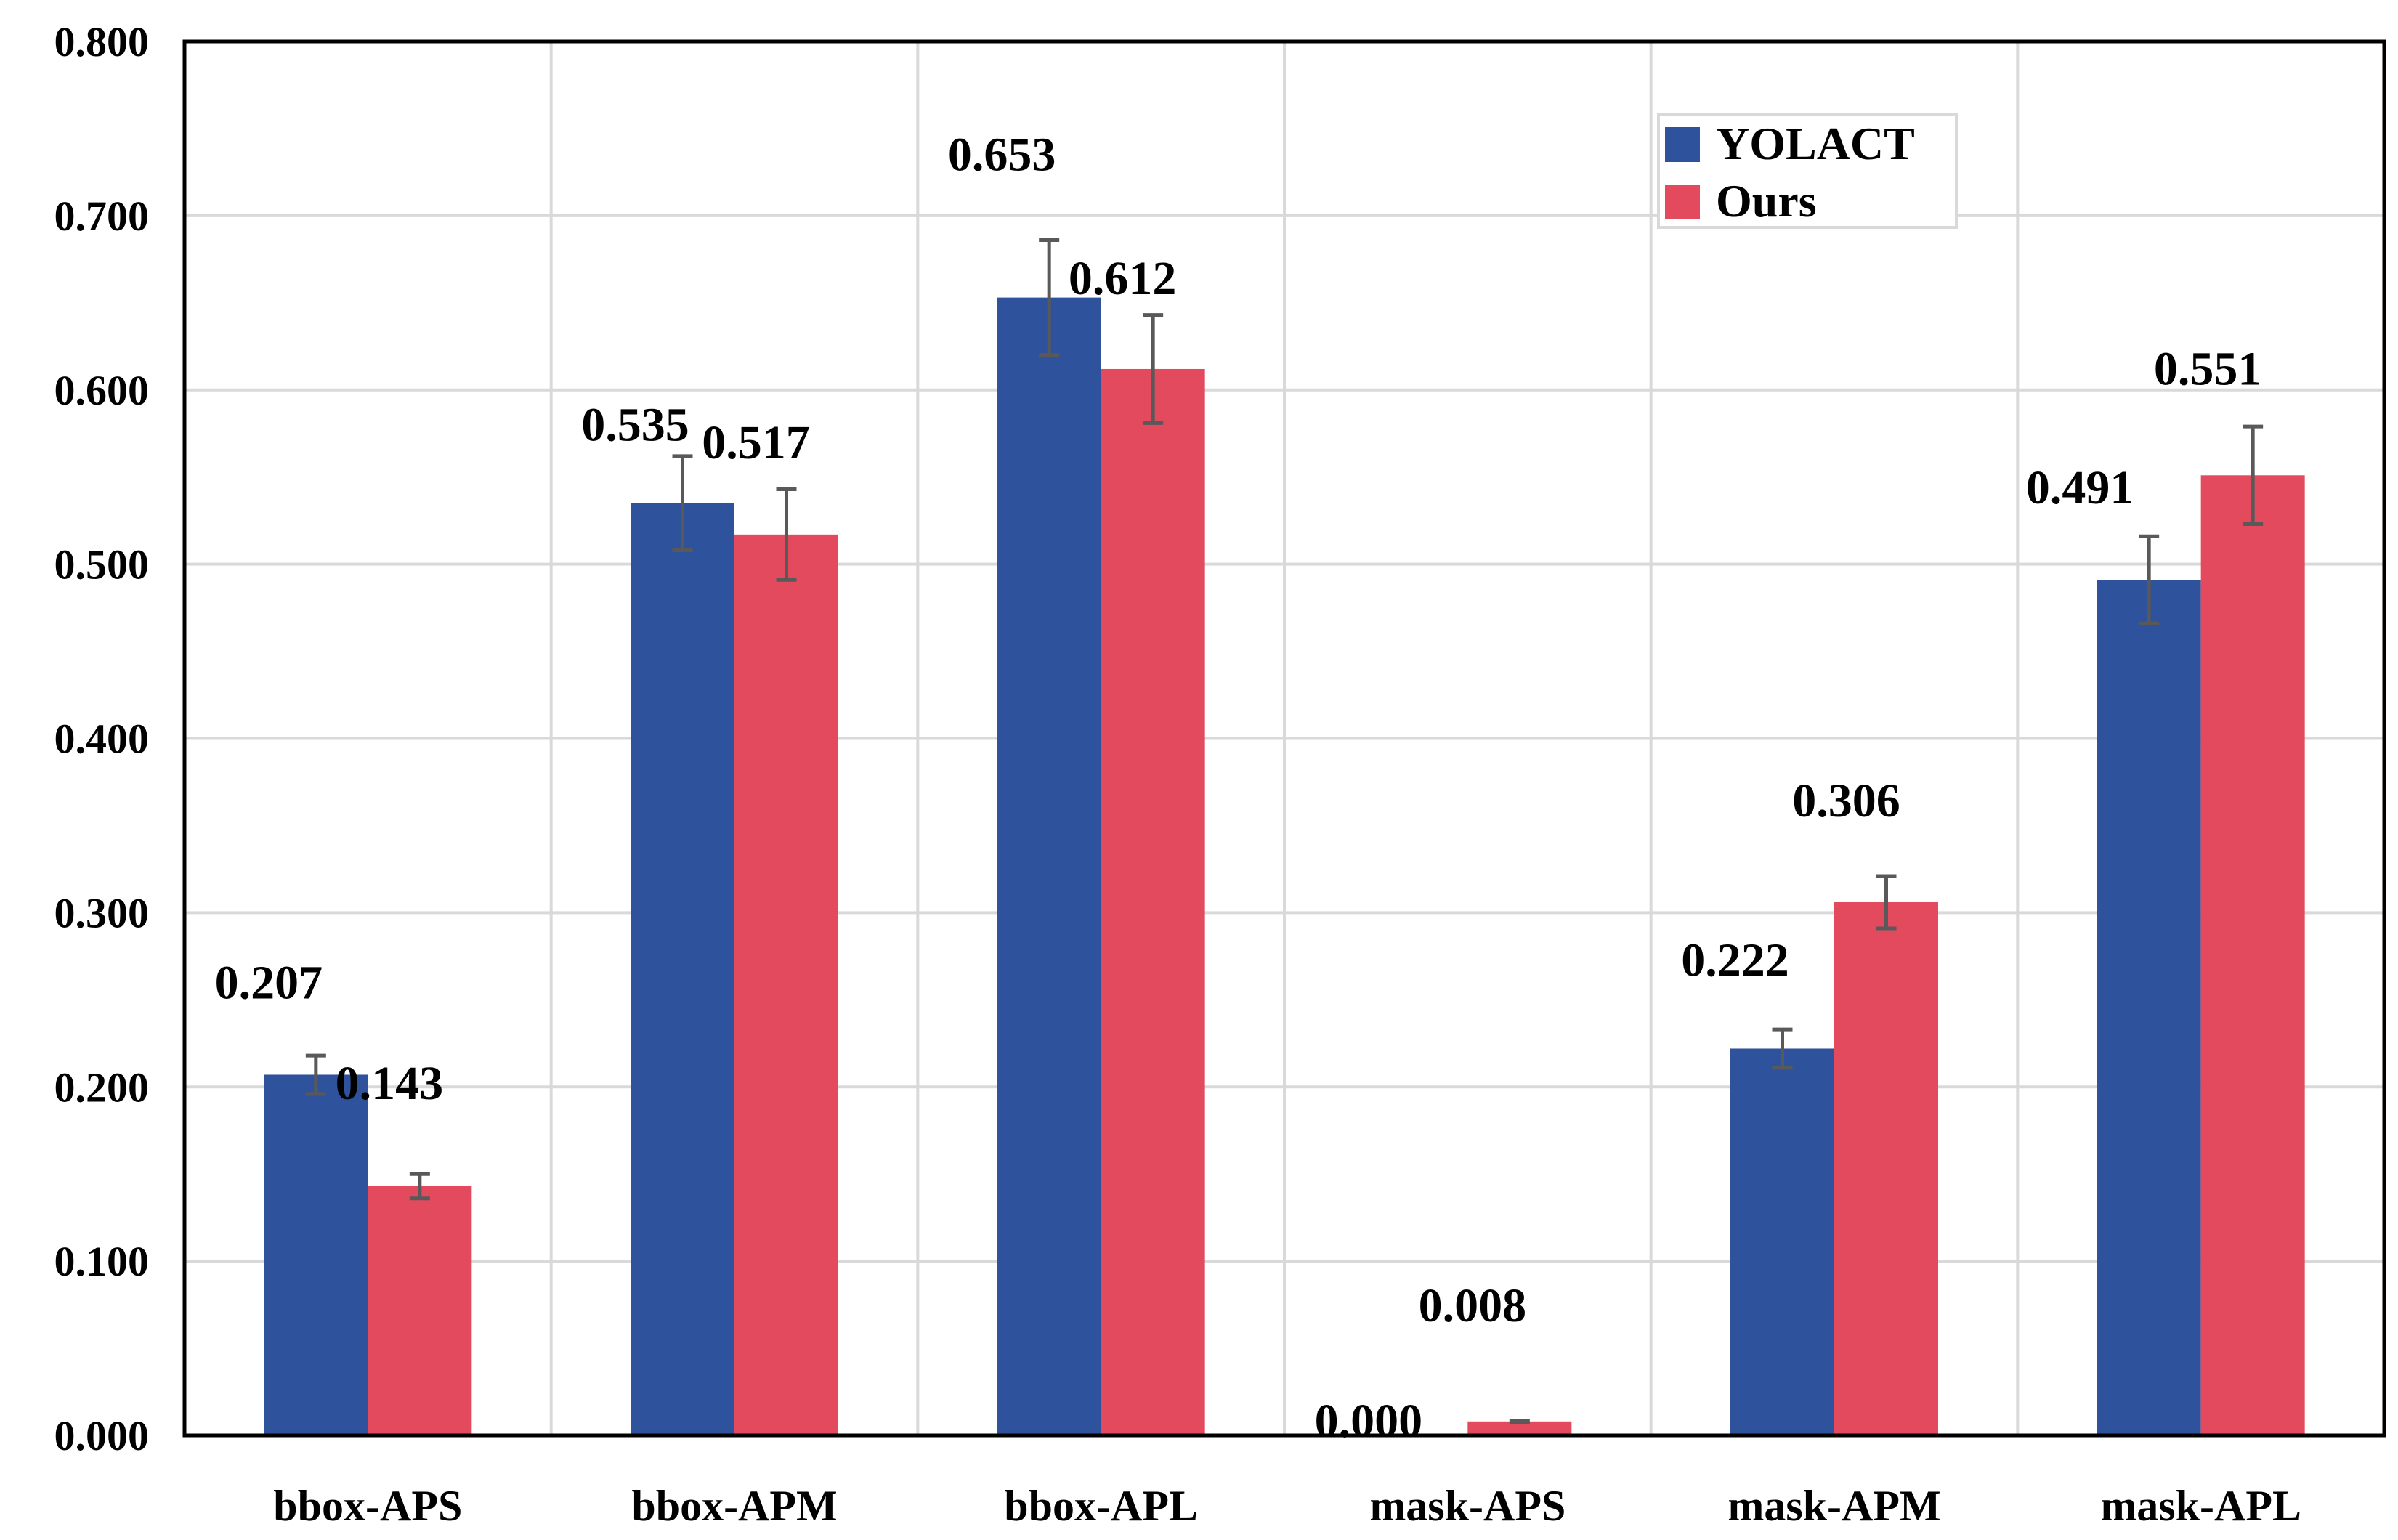 The image size is (2398, 1540). Describe the element at coordinates (390, 1083) in the screenshot. I see `data-label-ours-bbox-aps: 0.143` at that location.